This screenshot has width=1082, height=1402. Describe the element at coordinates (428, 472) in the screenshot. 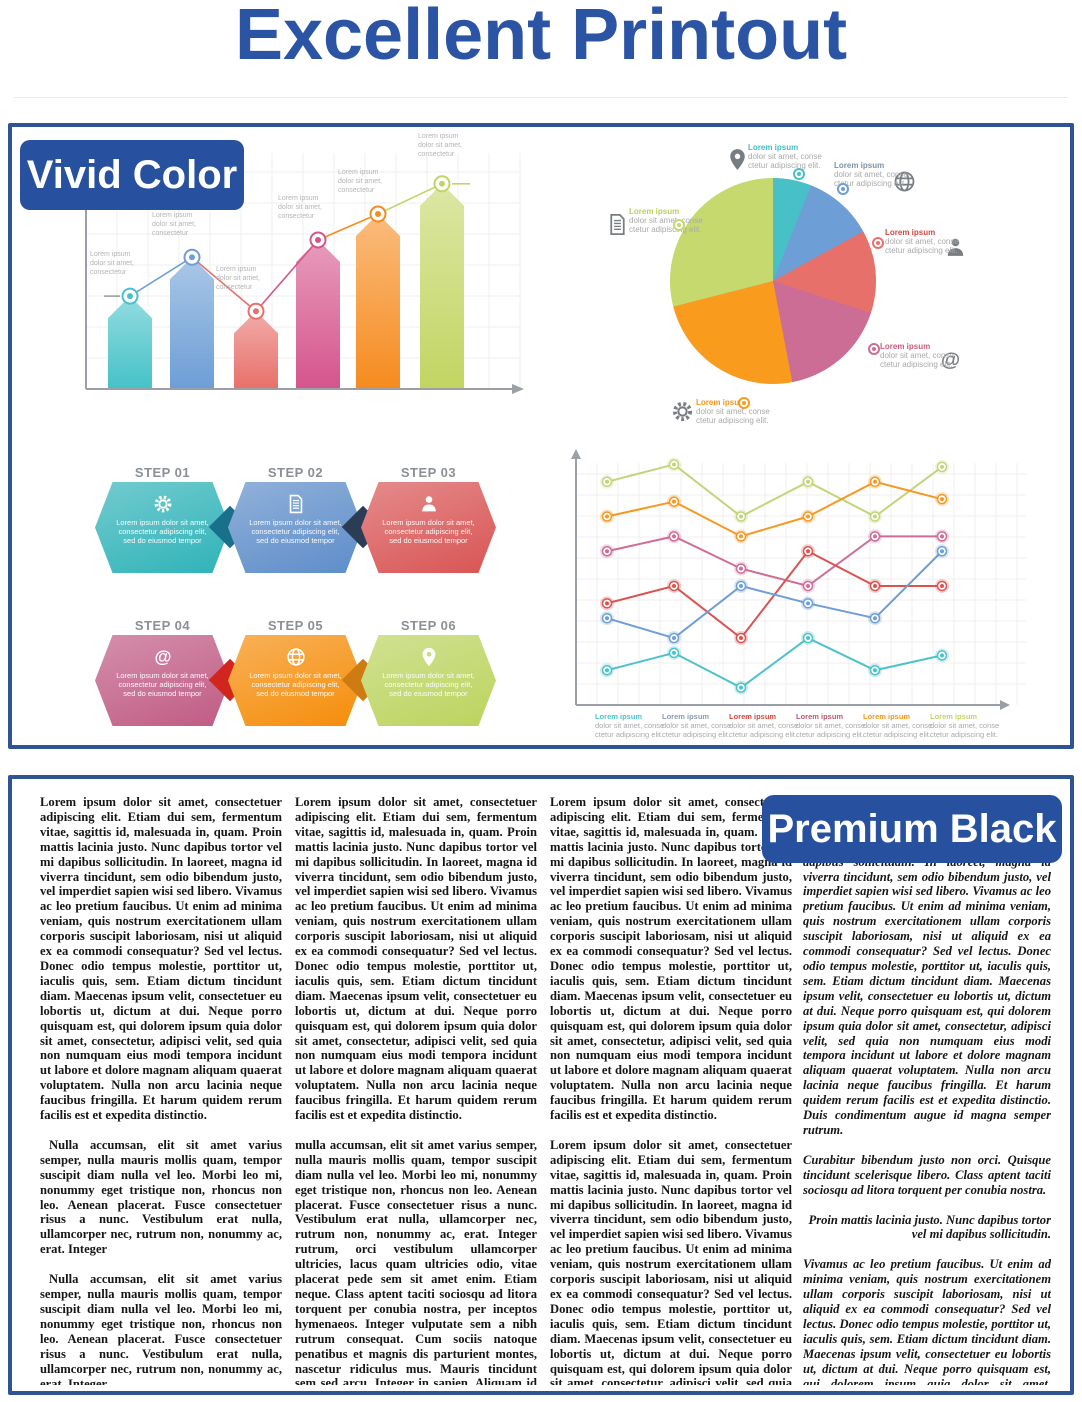

I see `step-number-label: STEP 03` at that location.